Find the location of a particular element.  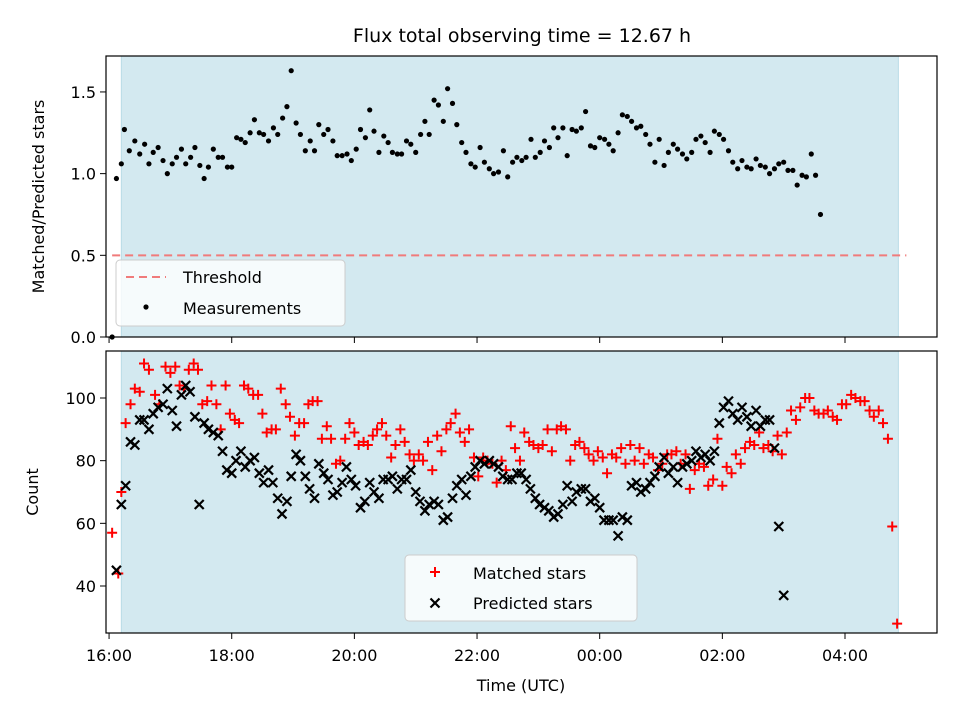

x-tick-label: 16:00 is located at coordinates (109, 655).